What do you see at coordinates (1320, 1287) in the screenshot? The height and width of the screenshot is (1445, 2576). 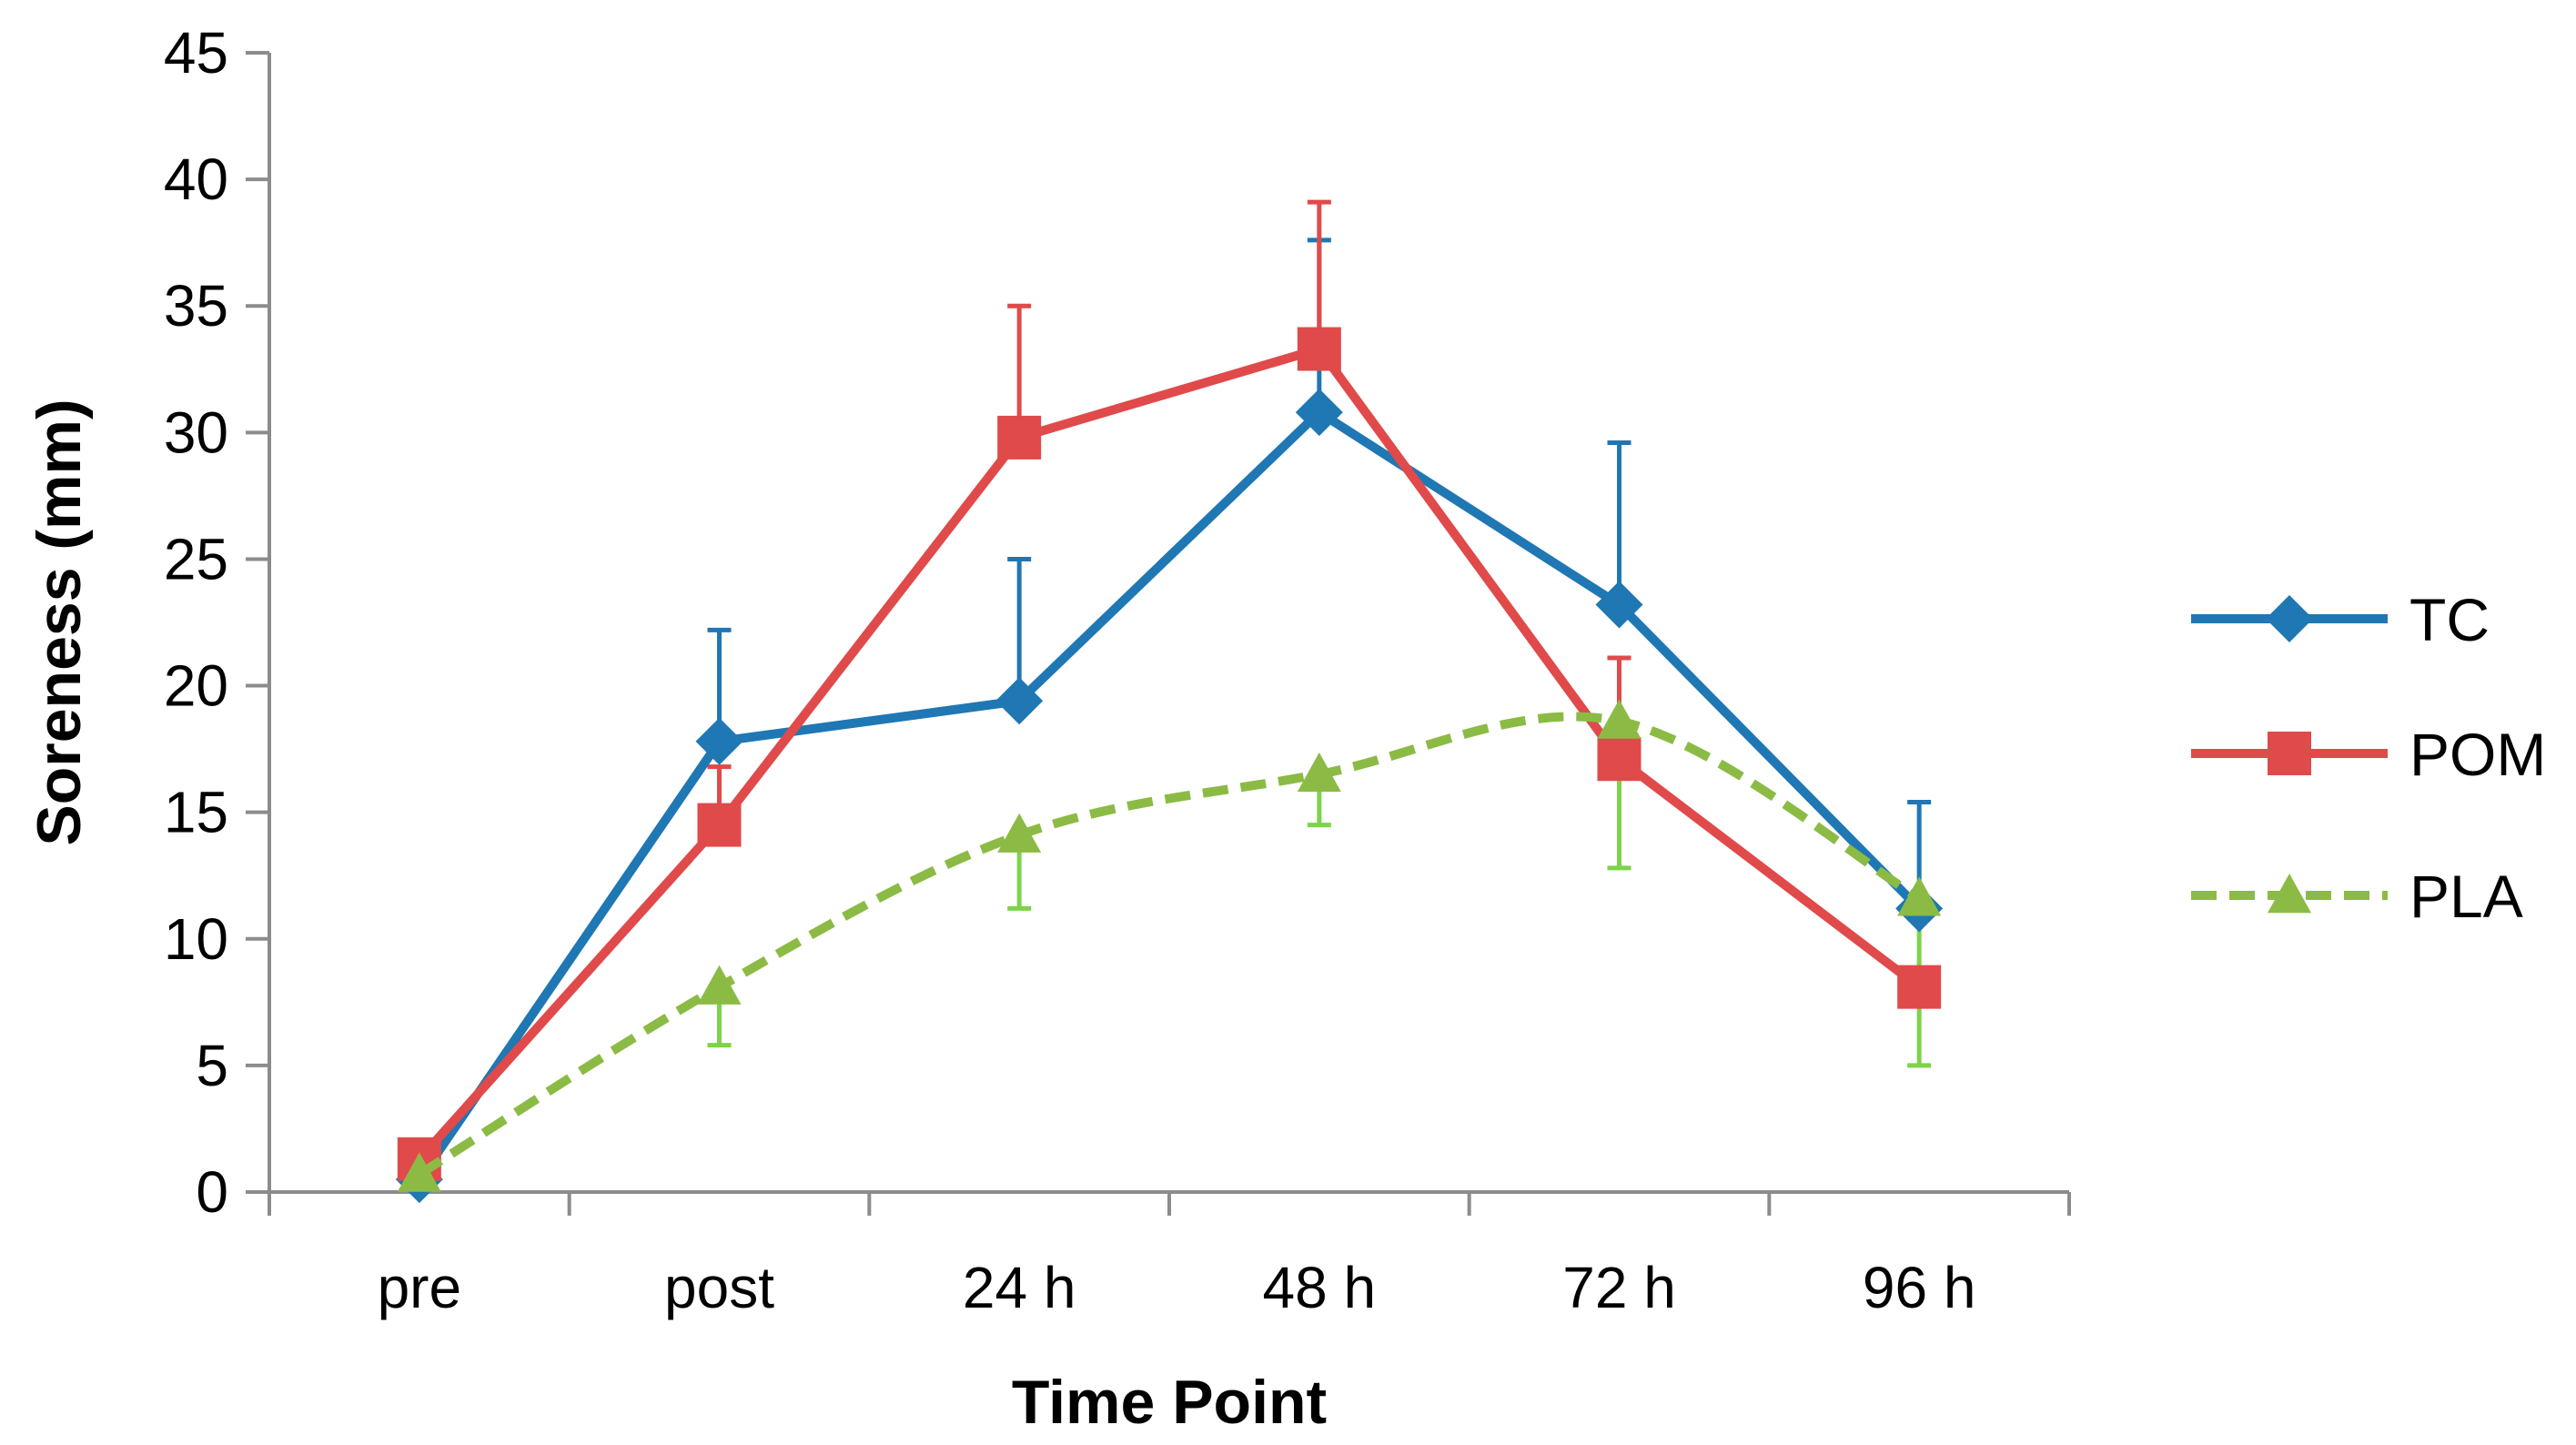 I see `x-tick-label: 48 h` at bounding box center [1320, 1287].